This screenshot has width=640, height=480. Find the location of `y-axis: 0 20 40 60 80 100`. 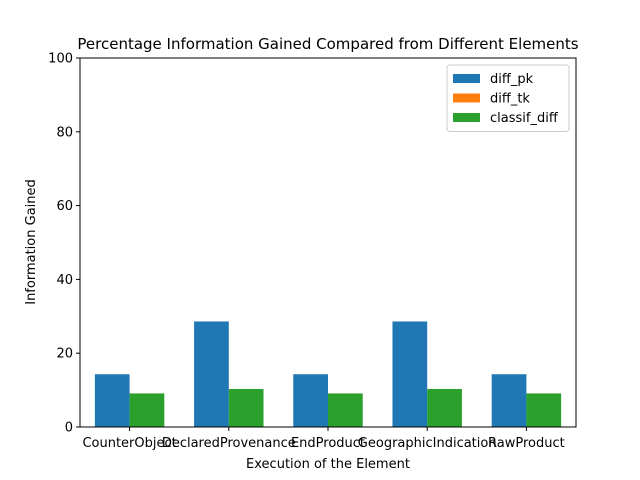

y-axis: 0 20 40 60 80 100 is located at coordinates (64, 244).